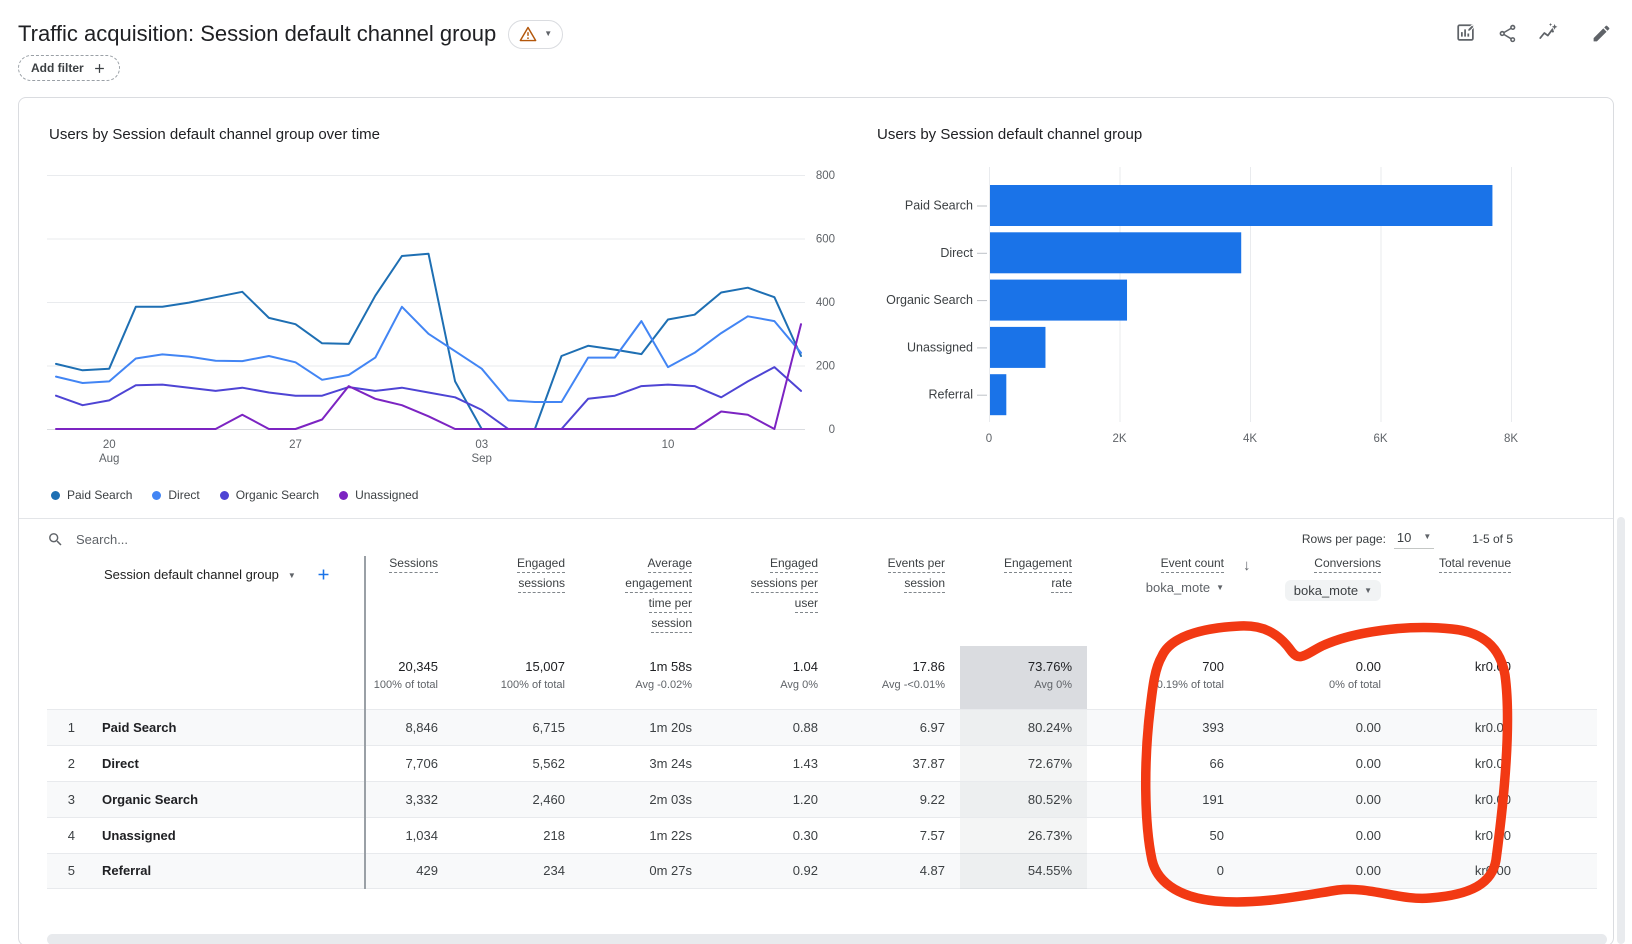  Describe the element at coordinates (1192, 564) in the screenshot. I see `column-header-label: Event count` at that location.